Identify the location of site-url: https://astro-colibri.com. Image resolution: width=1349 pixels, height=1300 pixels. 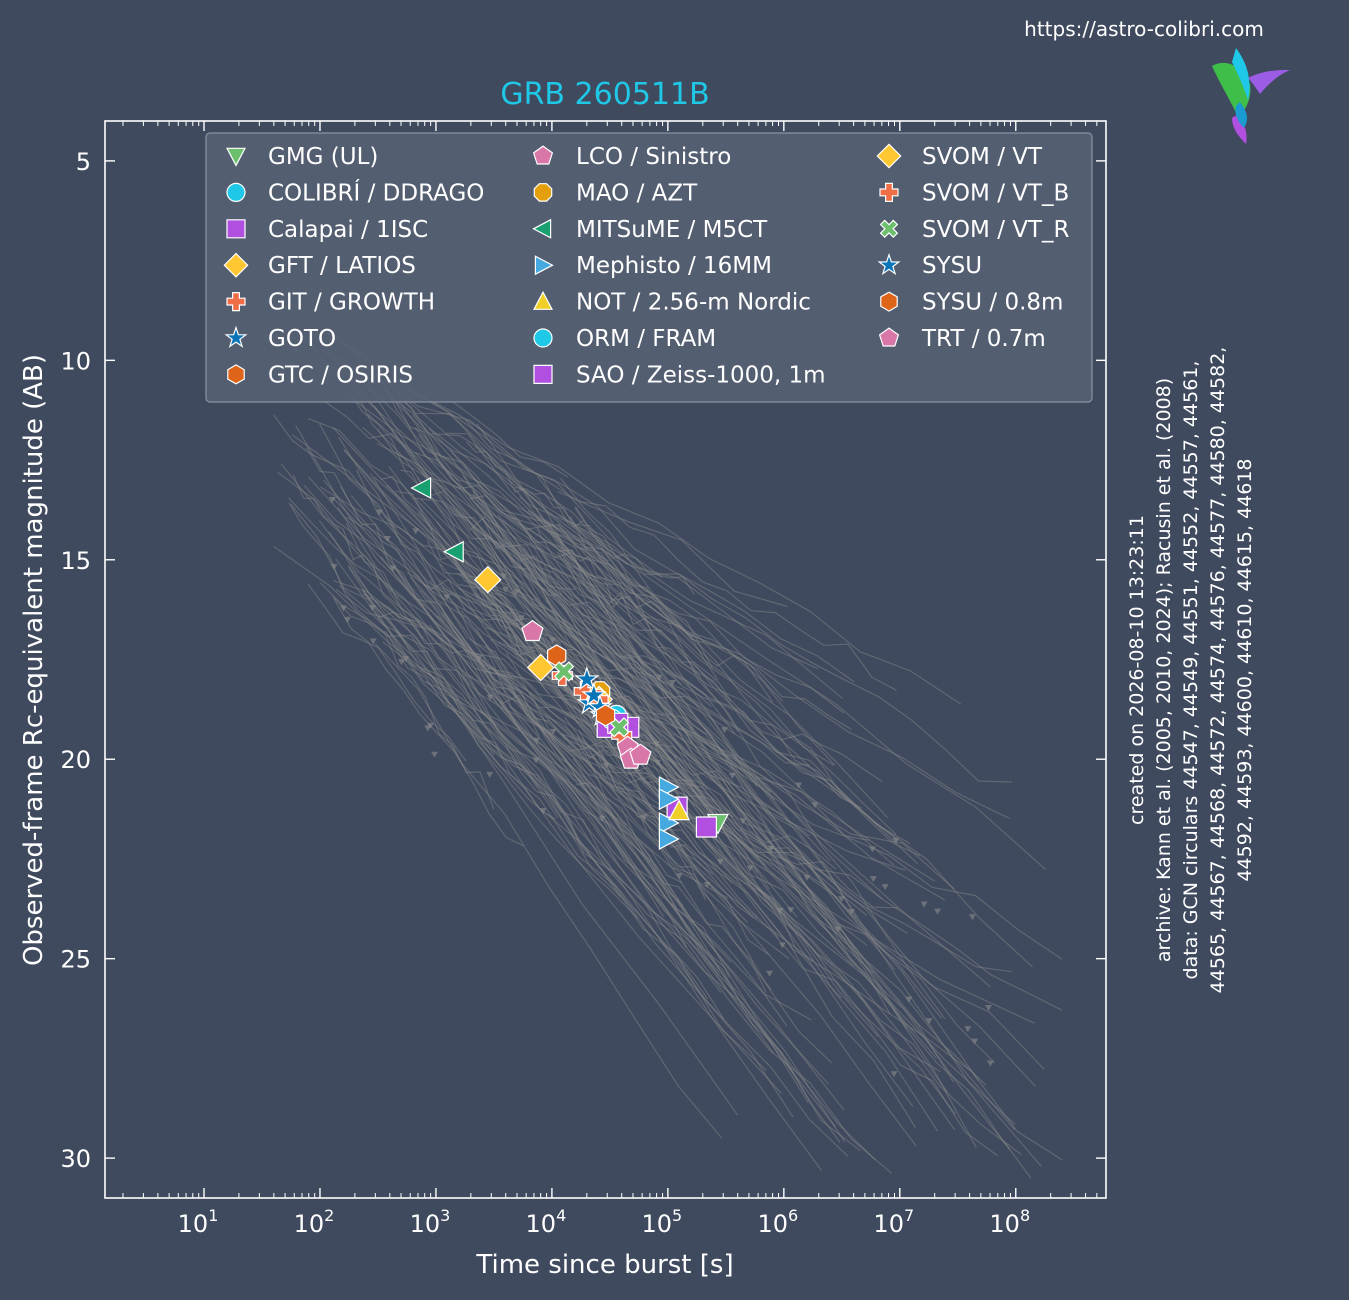
(1144, 29).